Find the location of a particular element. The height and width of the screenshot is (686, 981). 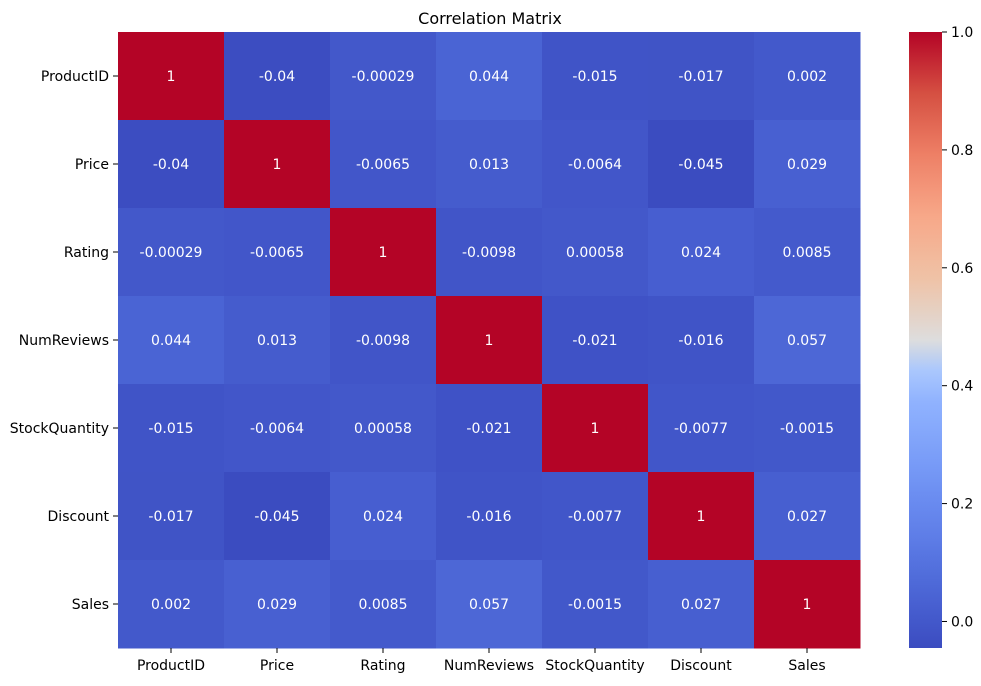

x-tick-label: NumReviews is located at coordinates (489, 666).